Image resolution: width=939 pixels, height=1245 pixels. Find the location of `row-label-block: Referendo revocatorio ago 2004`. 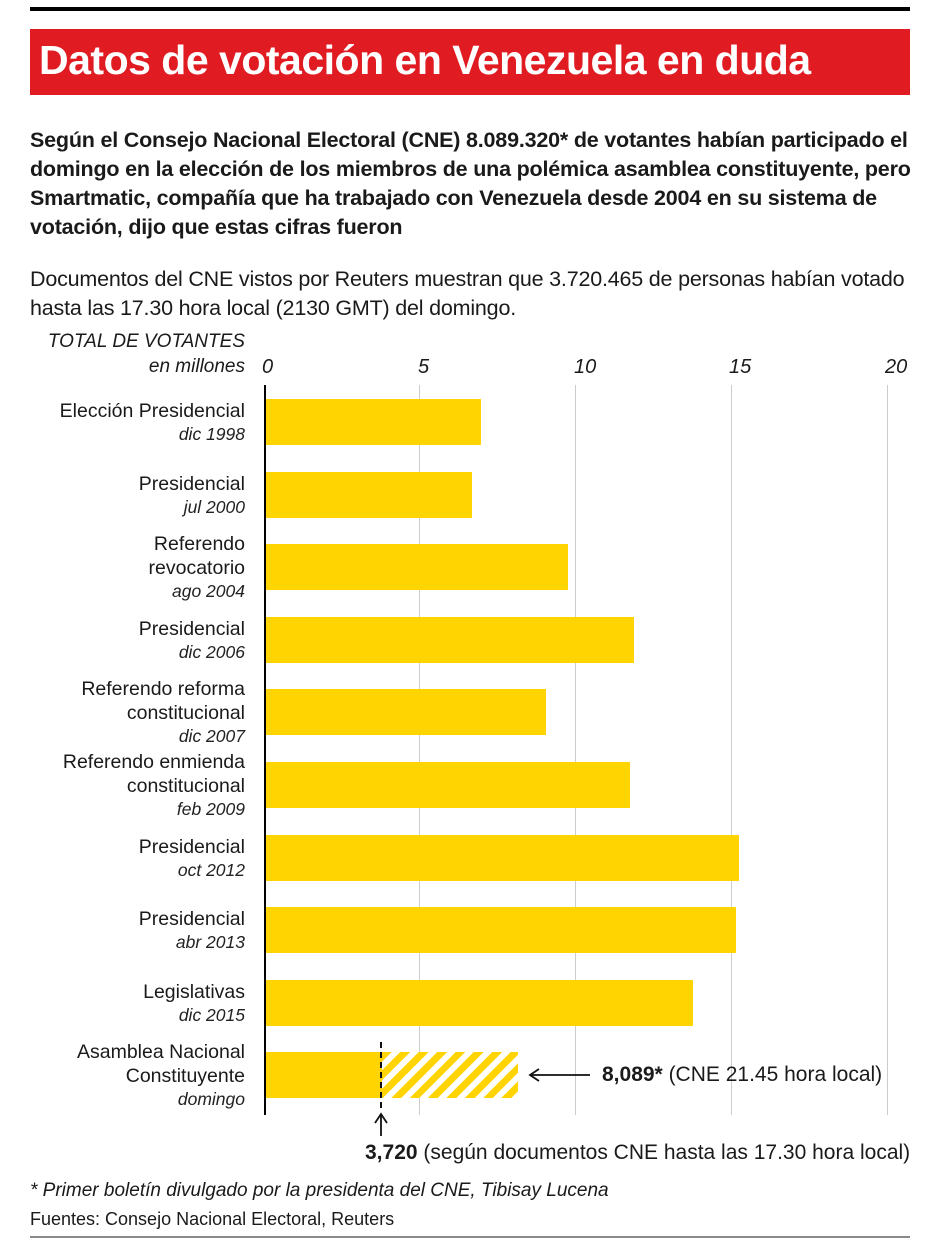

row-label-block: Referendo revocatorio ago 2004 is located at coordinates (137, 567).